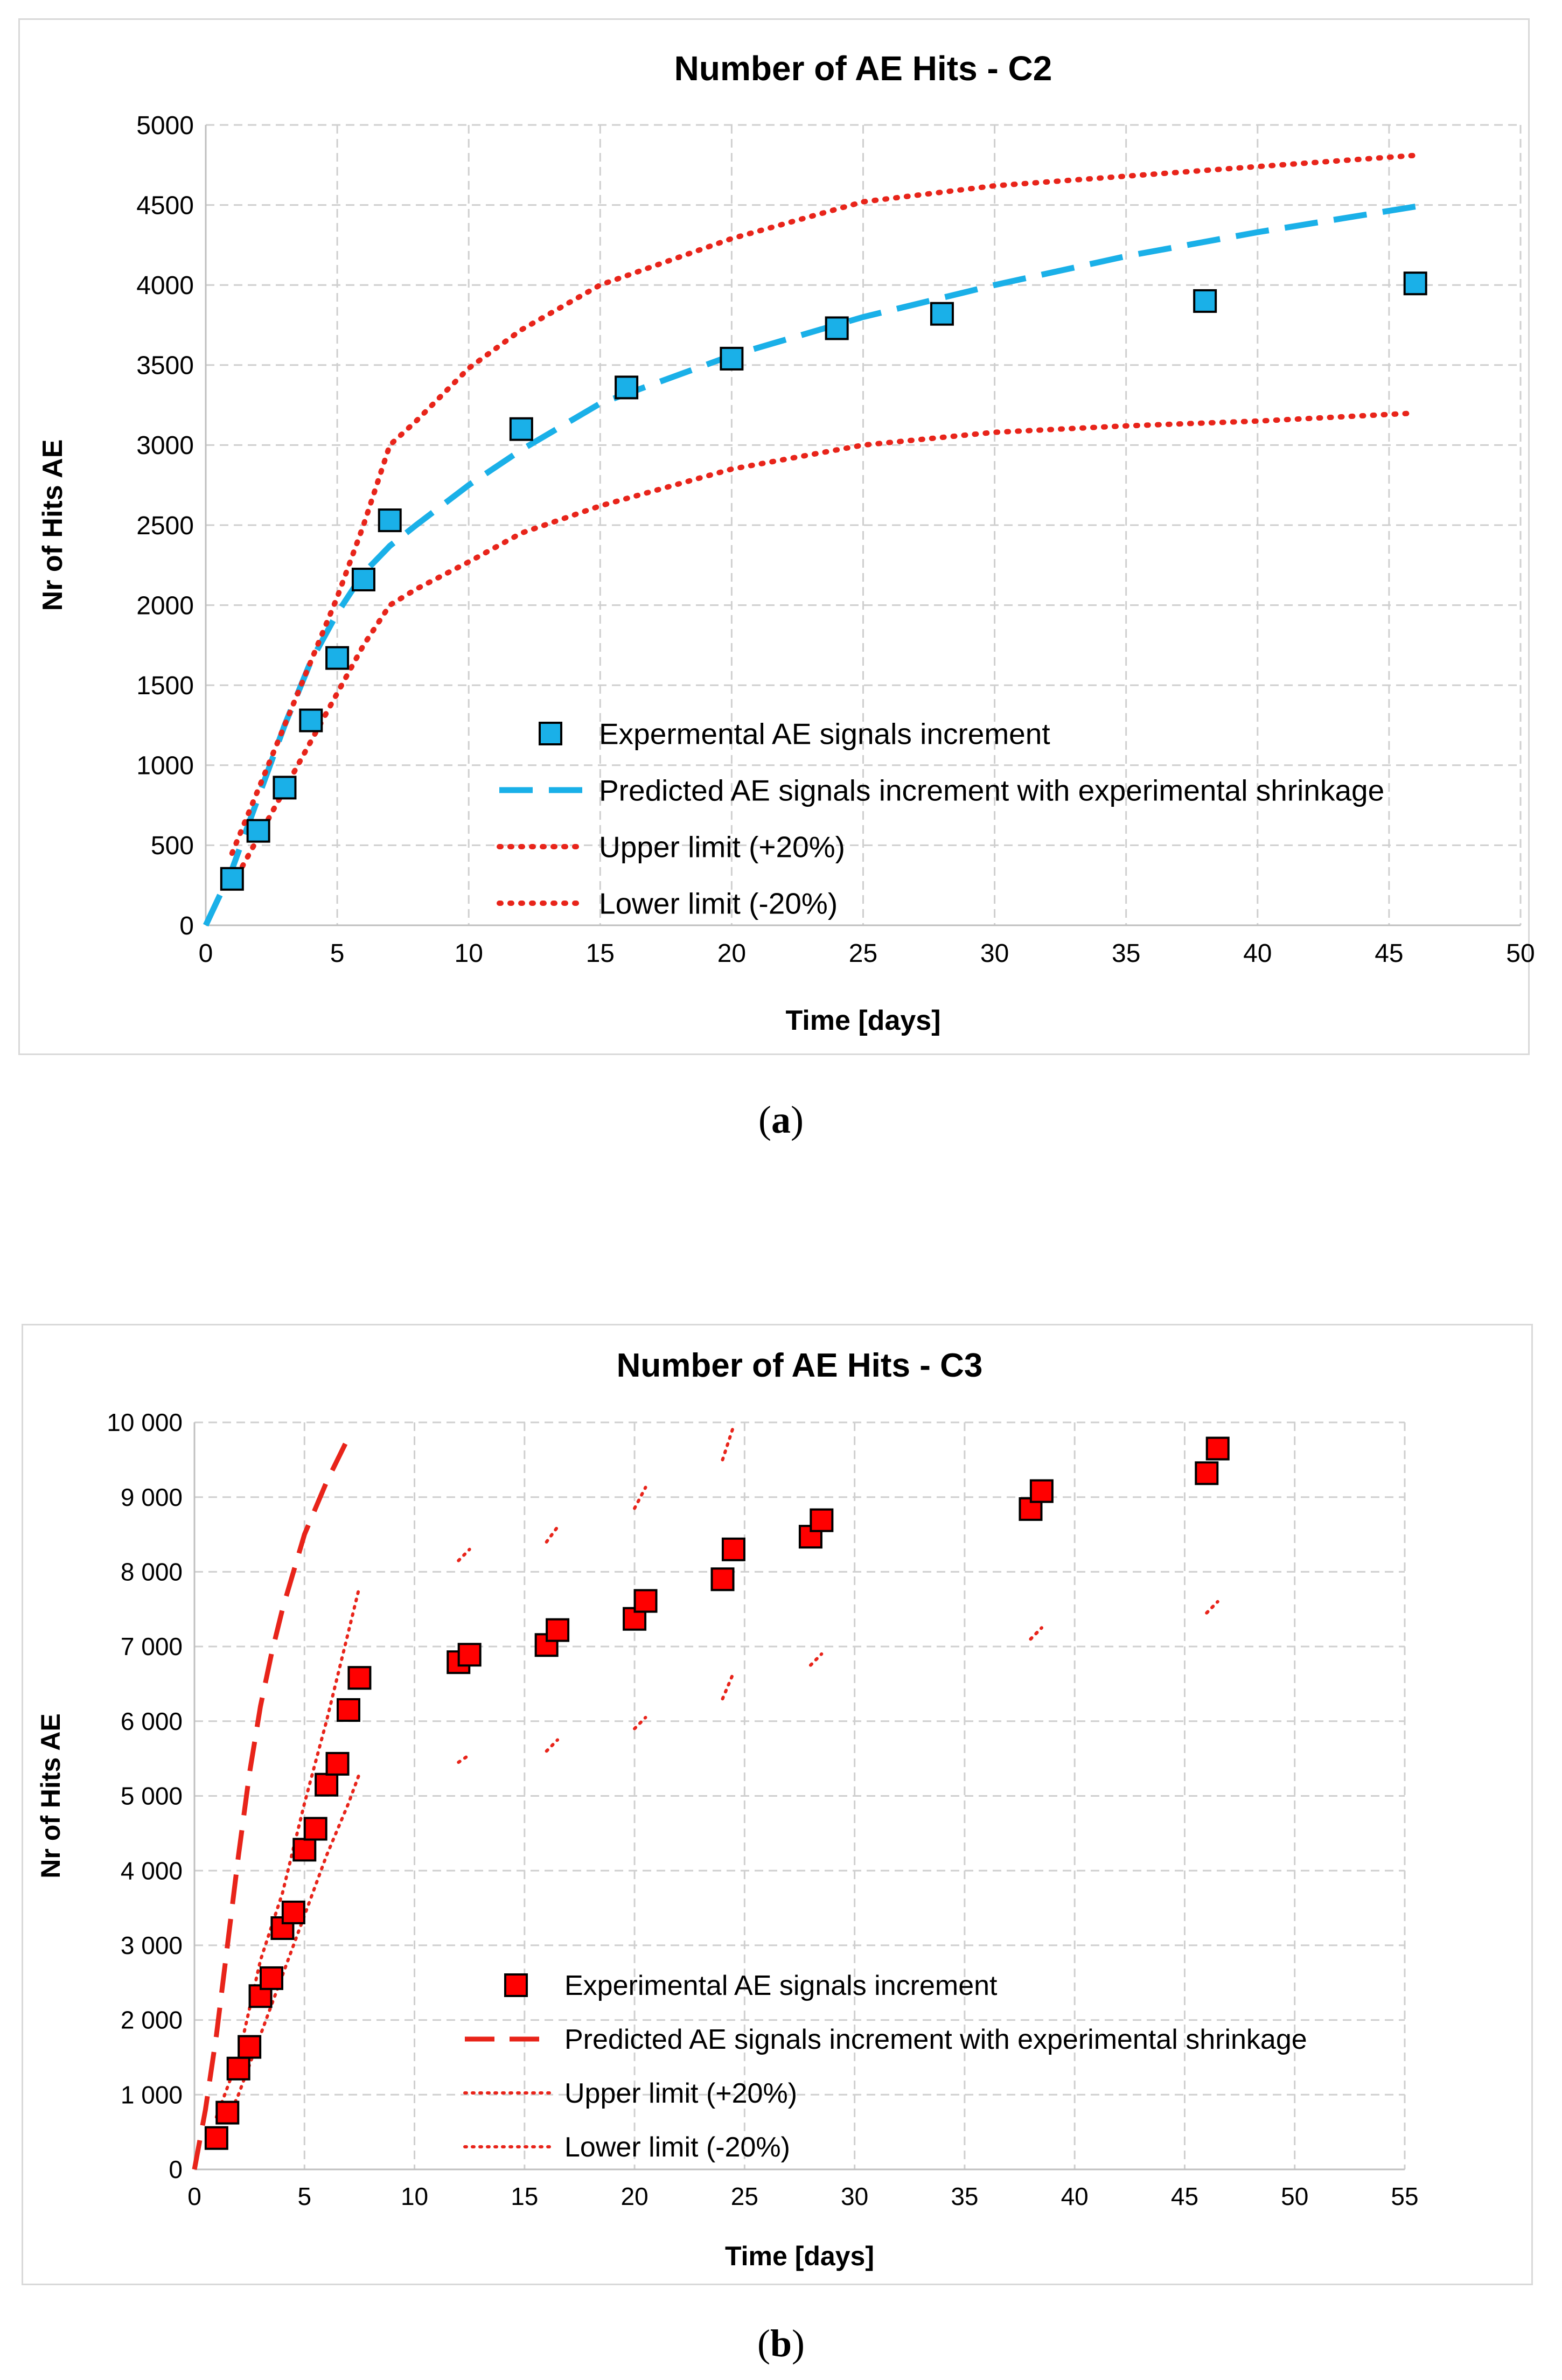 This screenshot has width=1562, height=2380. I want to click on chart-b-xtick-label: 45, so click(1184, 2196).